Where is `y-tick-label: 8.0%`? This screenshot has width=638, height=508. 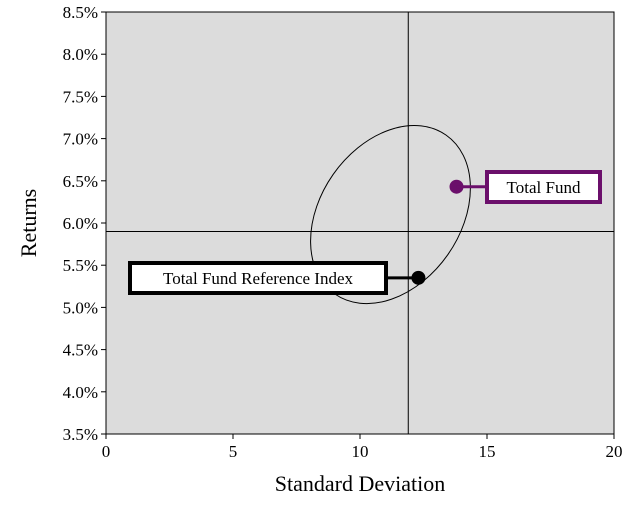
y-tick-label: 8.0% is located at coordinates (80, 54).